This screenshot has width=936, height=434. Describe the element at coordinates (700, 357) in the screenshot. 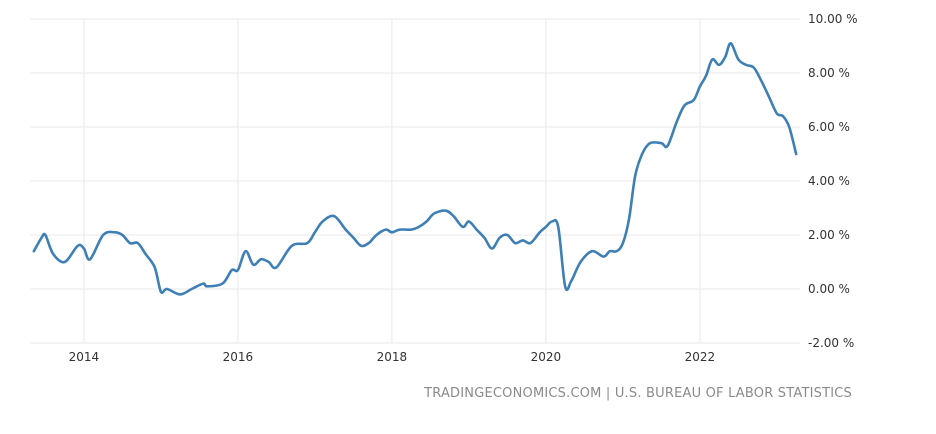

I see `x-tick-label: 2022` at that location.